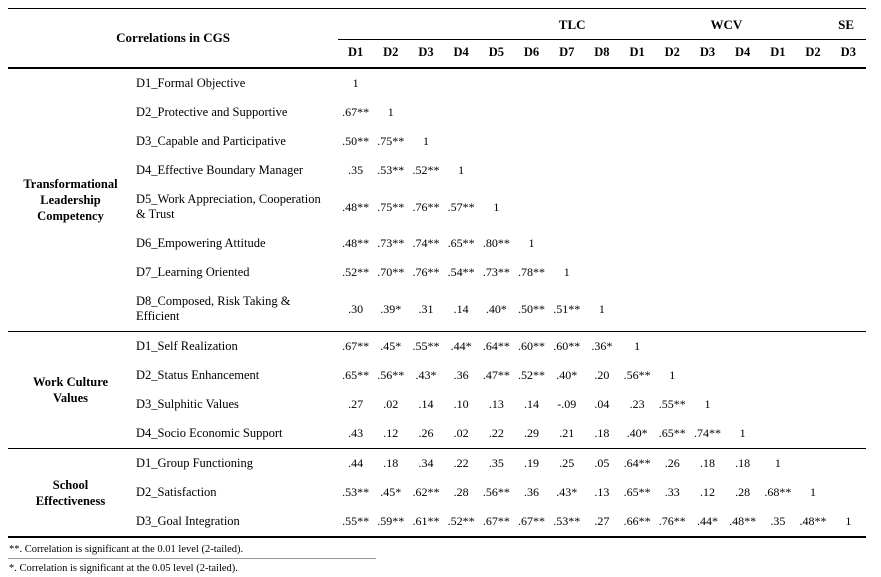 The image size is (881, 577). I want to click on corr-value: .57**, so click(461, 206).